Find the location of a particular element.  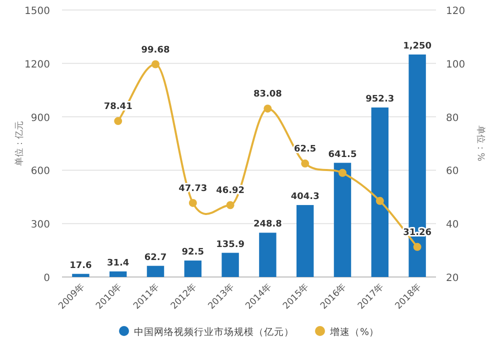

y-axis-title: 单位：亿元 is located at coordinates (19, 143).